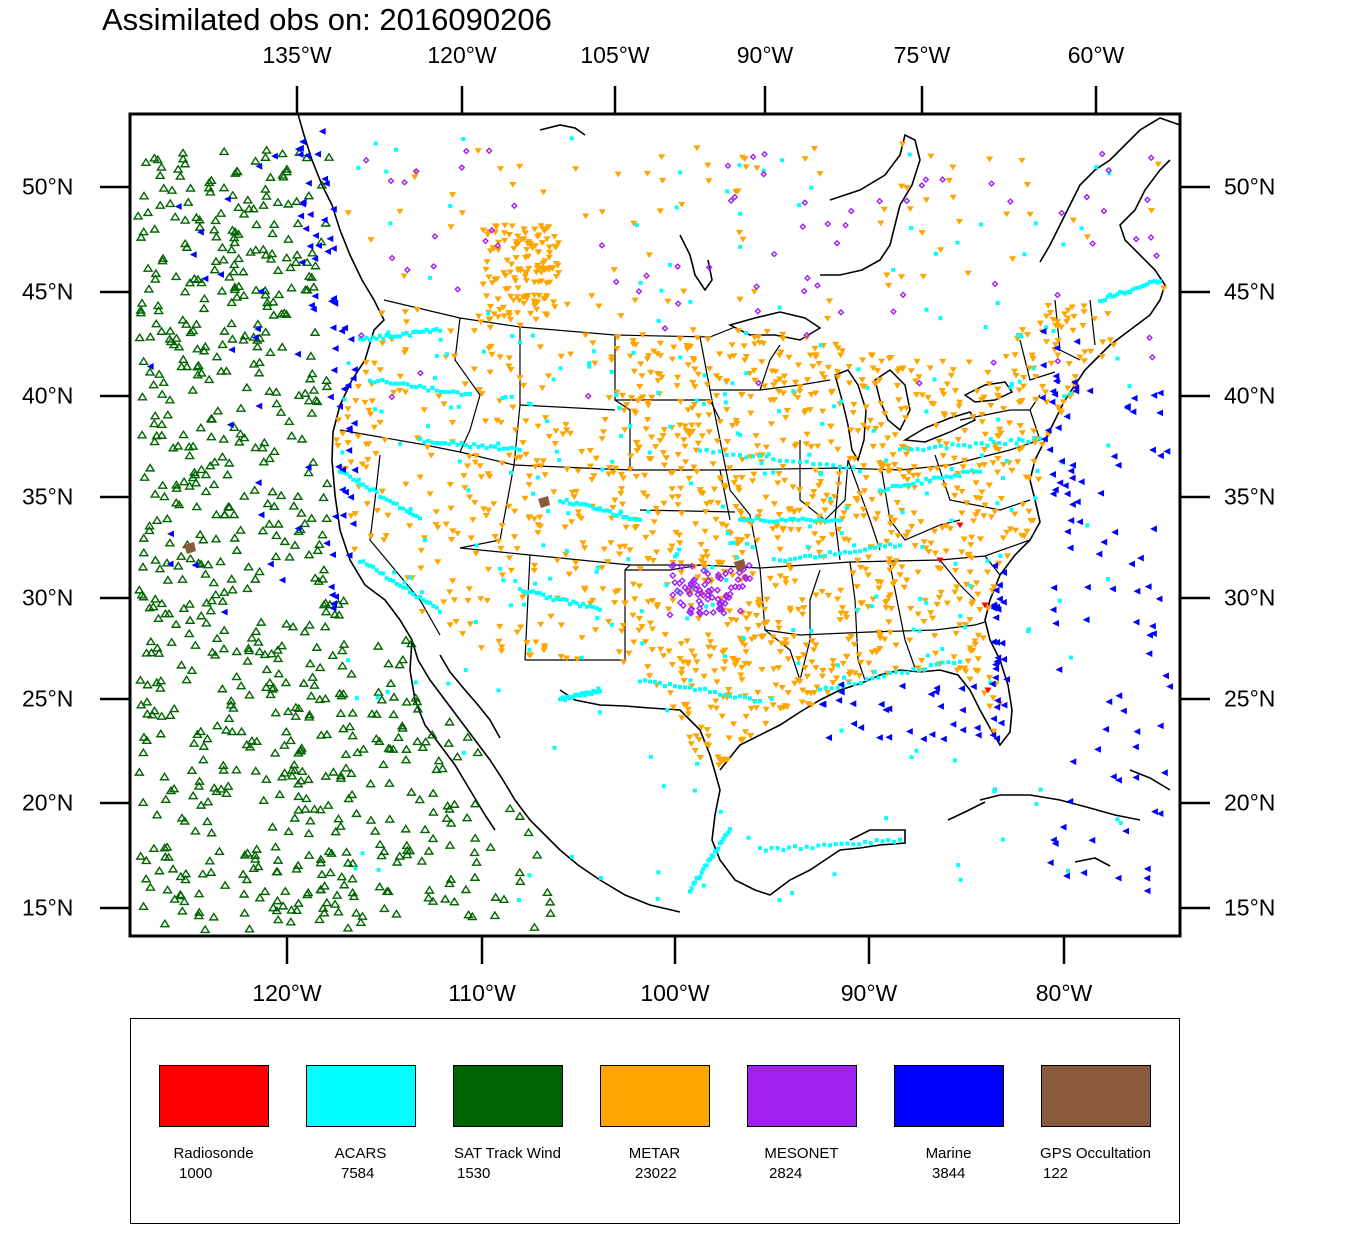 The height and width of the screenshot is (1250, 1350). What do you see at coordinates (48, 395) in the screenshot?
I see `left-lat-label: 40°N` at bounding box center [48, 395].